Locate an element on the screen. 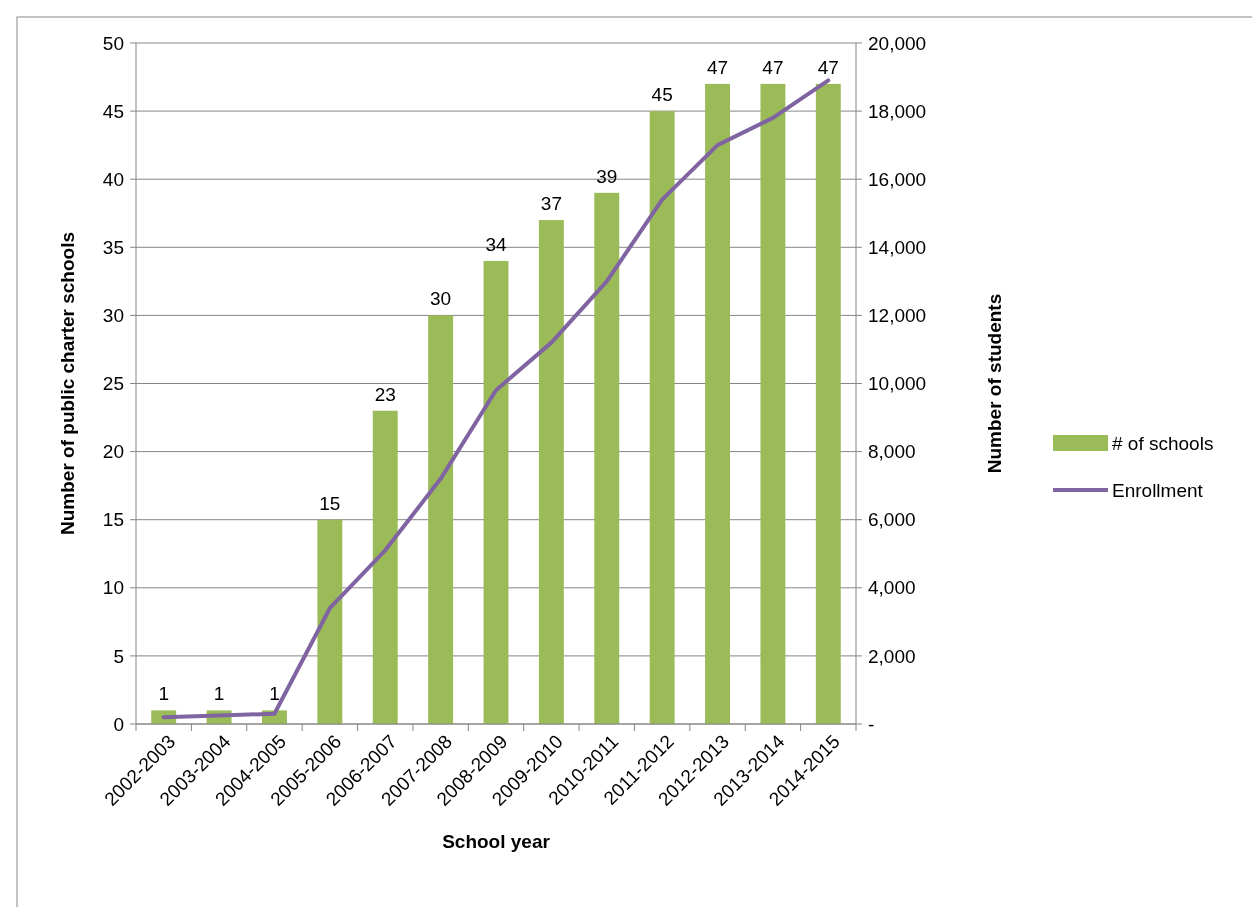  y-tick-label: 35 is located at coordinates (113, 247).